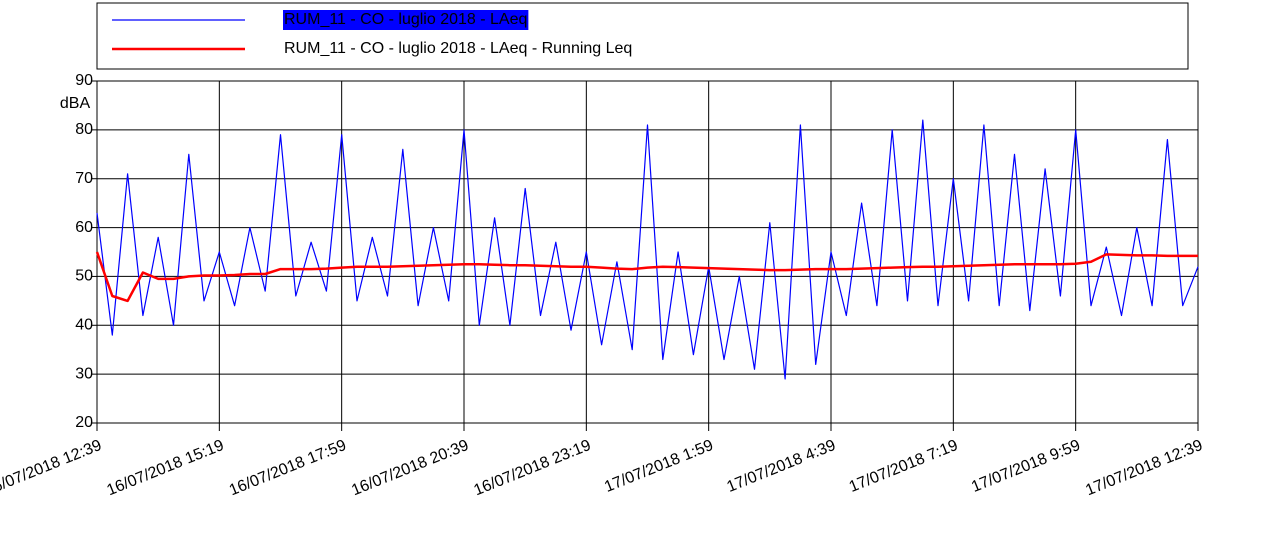 The height and width of the screenshot is (542, 1274). What do you see at coordinates (84, 129) in the screenshot?
I see `y-tick-label: 80` at bounding box center [84, 129].